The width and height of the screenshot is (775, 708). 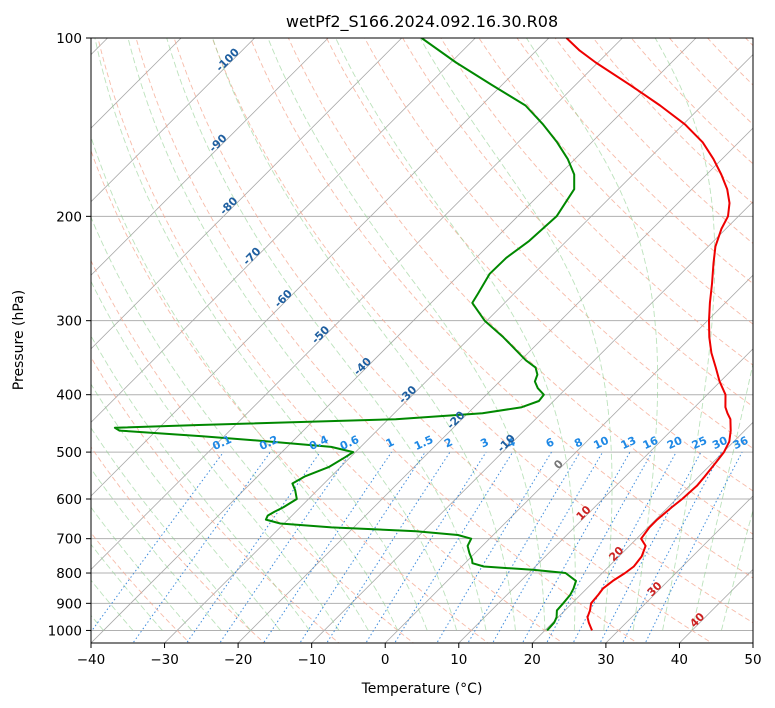 What do you see at coordinates (423, 443) in the screenshot?
I see `mixing-ratio-label: 1.5` at bounding box center [423, 443].